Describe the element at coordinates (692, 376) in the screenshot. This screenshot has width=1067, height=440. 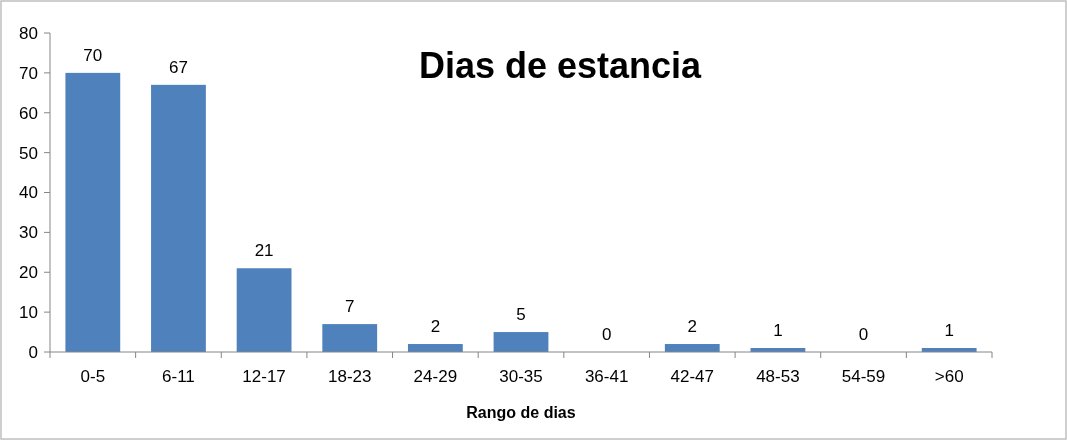
I see `x-tick-label: 42-47` at that location.